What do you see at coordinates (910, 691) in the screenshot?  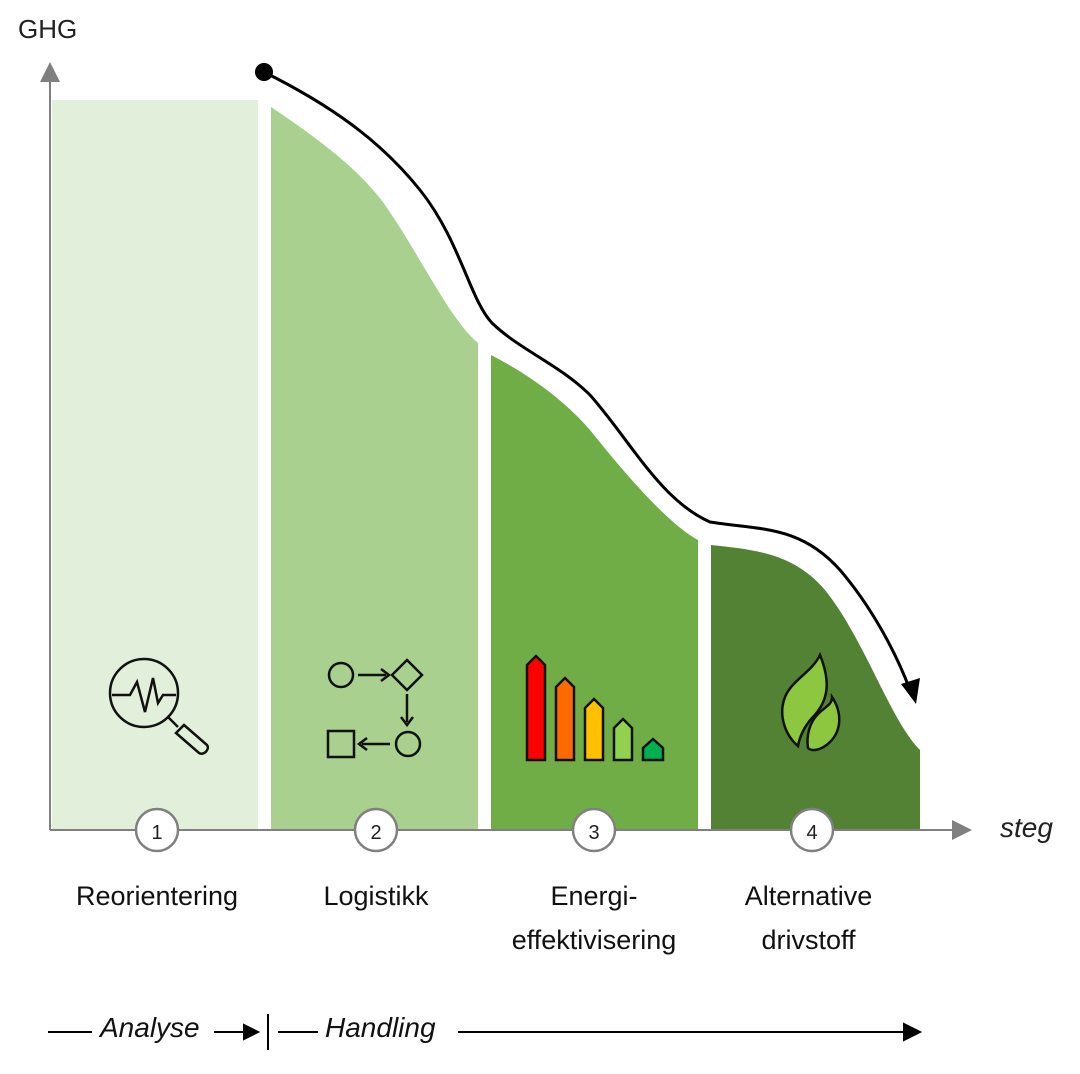 I see `curve-arrowhead` at bounding box center [910, 691].